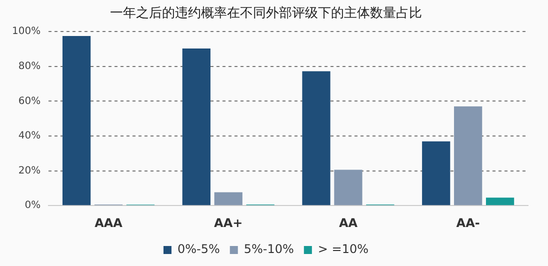 The height and width of the screenshot is (266, 548). What do you see at coordinates (29, 101) in the screenshot?
I see `y-tick-label: 60%` at bounding box center [29, 101].